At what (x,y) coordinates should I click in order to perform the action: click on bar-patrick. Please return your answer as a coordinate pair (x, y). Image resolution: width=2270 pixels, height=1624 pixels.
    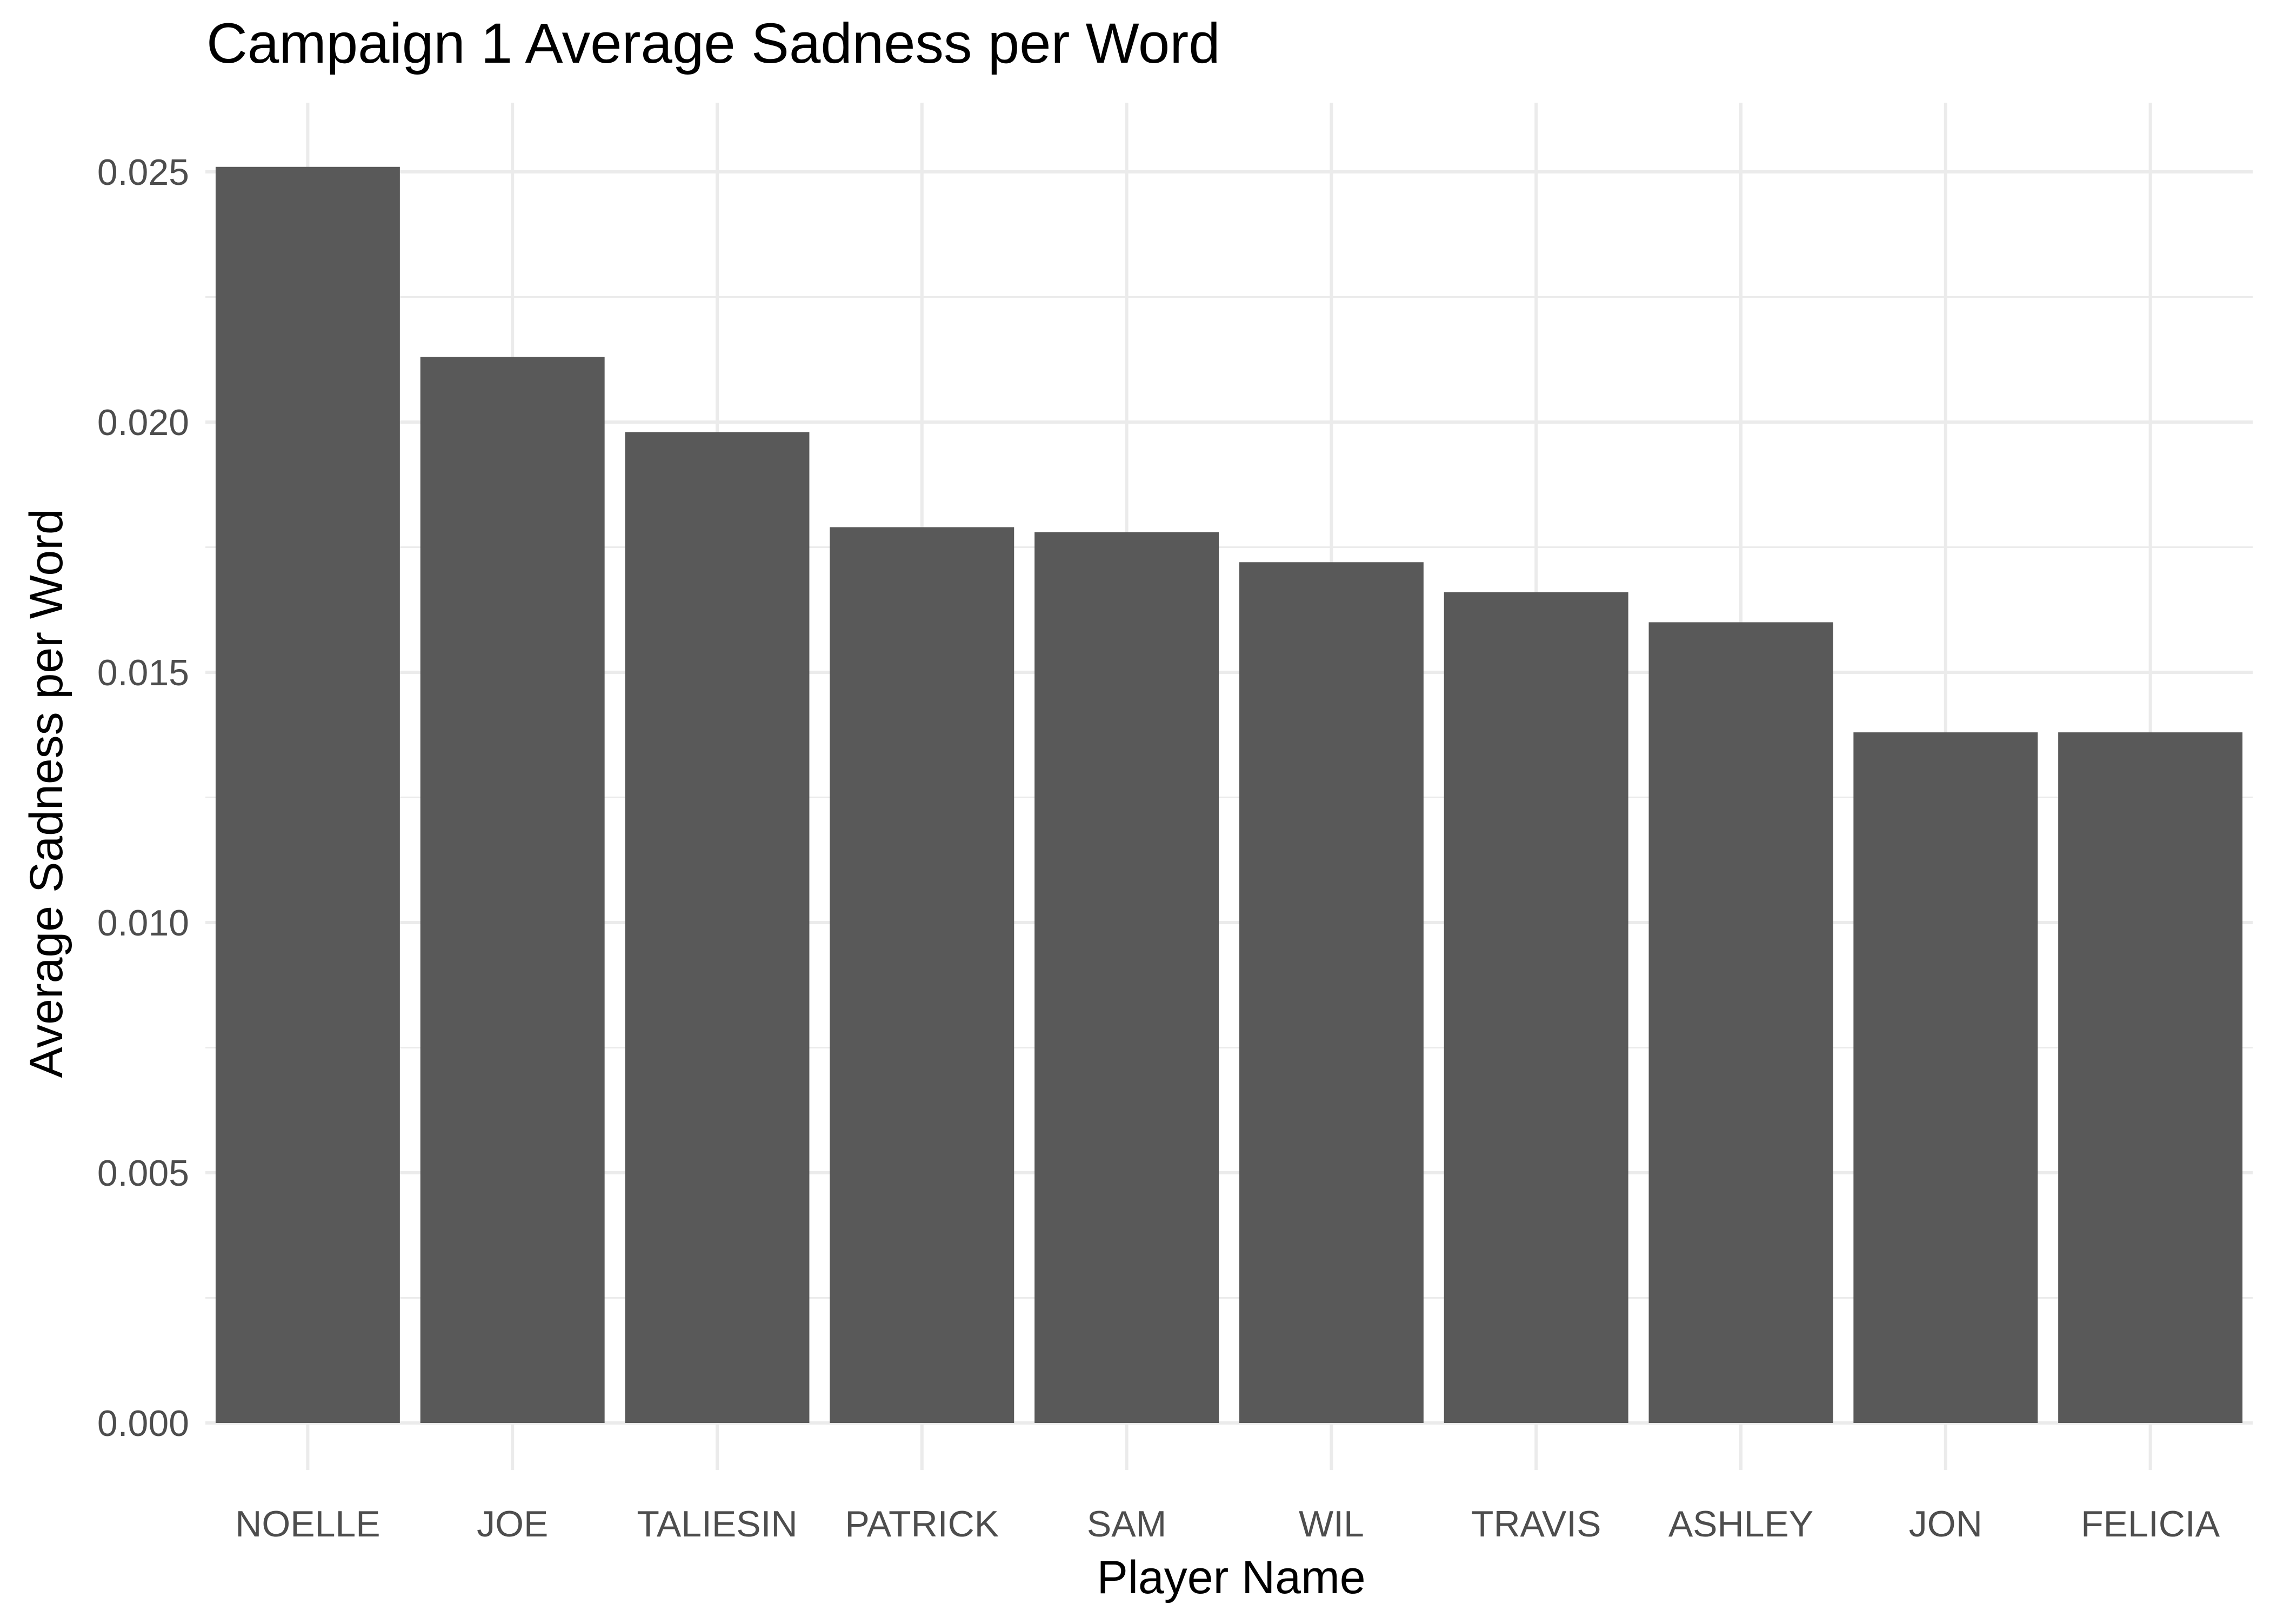
    Looking at the image, I should click on (922, 975).